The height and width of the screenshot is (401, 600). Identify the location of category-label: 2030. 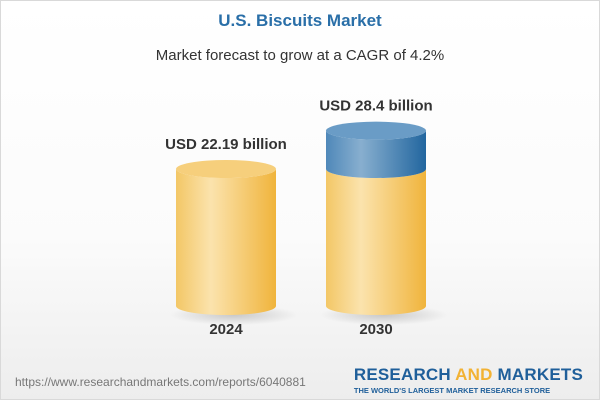
(375, 329).